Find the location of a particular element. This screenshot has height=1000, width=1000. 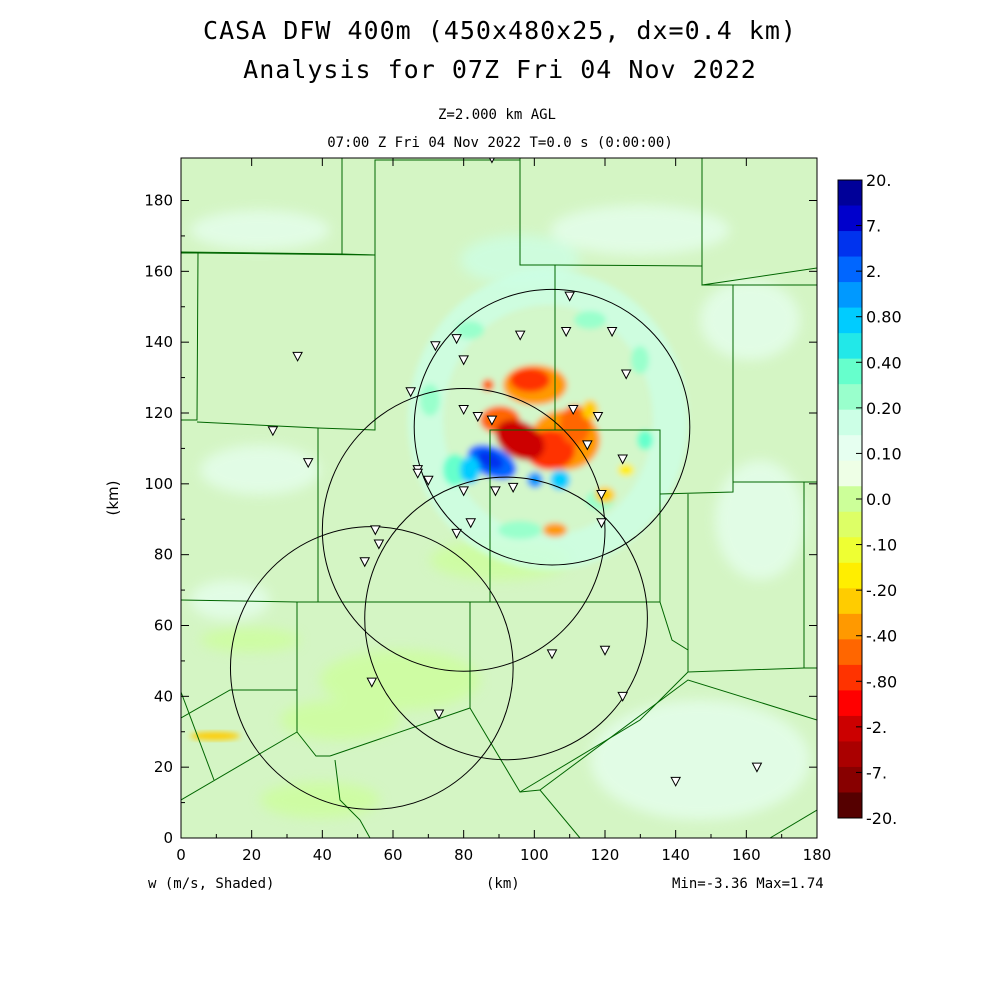

x-tick-label: 80 is located at coordinates (463, 855).